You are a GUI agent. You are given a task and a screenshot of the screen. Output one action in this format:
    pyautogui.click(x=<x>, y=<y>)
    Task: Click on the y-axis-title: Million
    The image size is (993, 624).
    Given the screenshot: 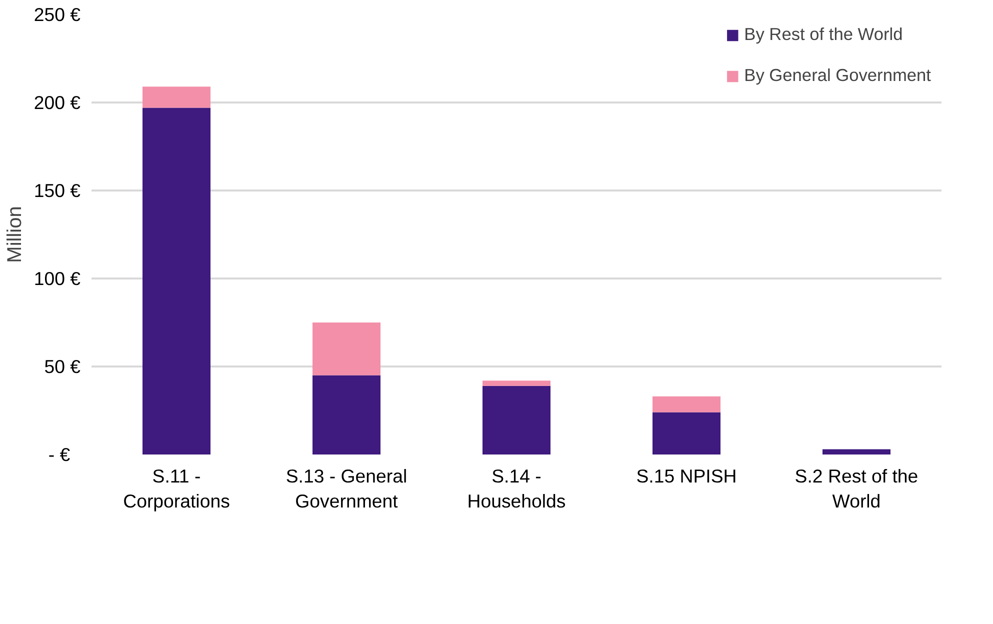 What is the action you would take?
    pyautogui.click(x=15, y=234)
    